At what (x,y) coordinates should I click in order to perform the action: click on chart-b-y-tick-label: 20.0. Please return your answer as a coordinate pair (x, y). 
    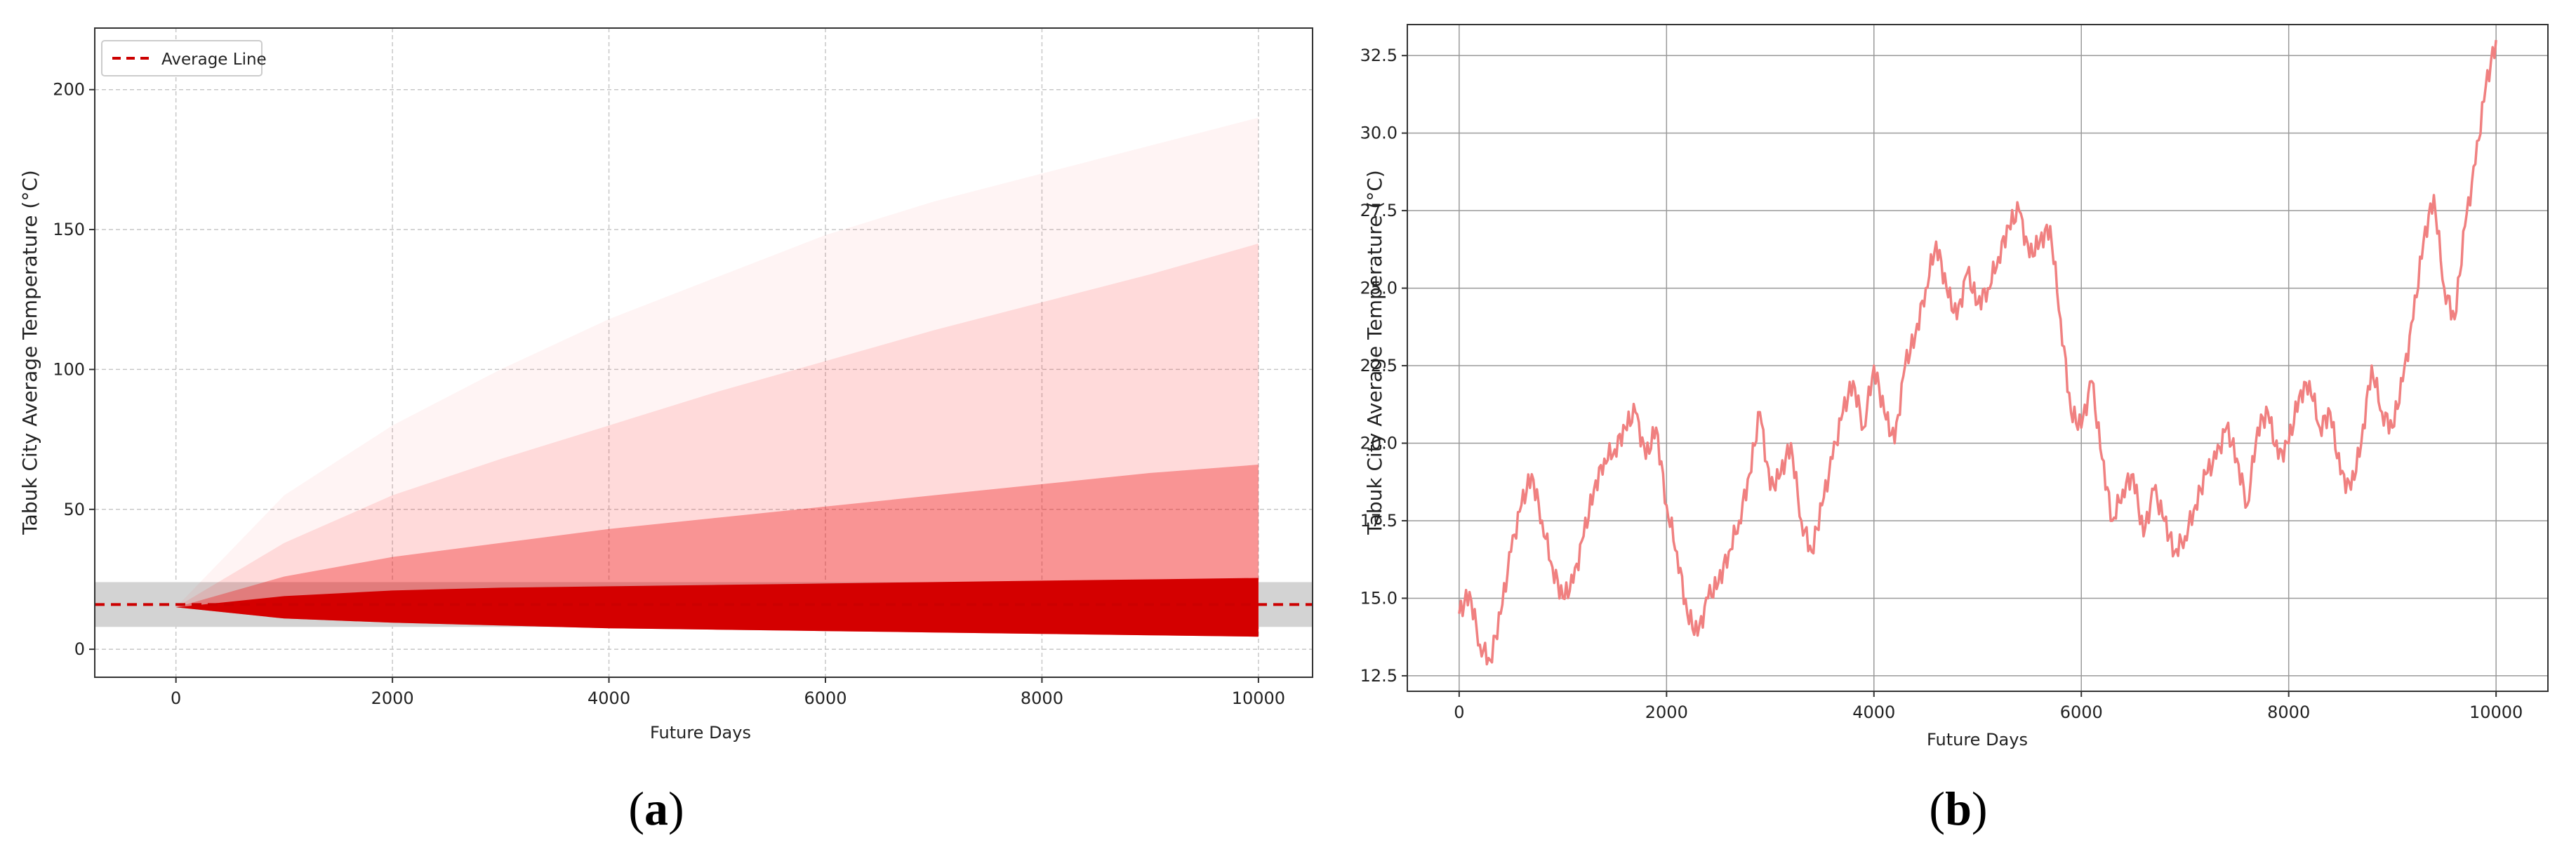
    Looking at the image, I should click on (1379, 443).